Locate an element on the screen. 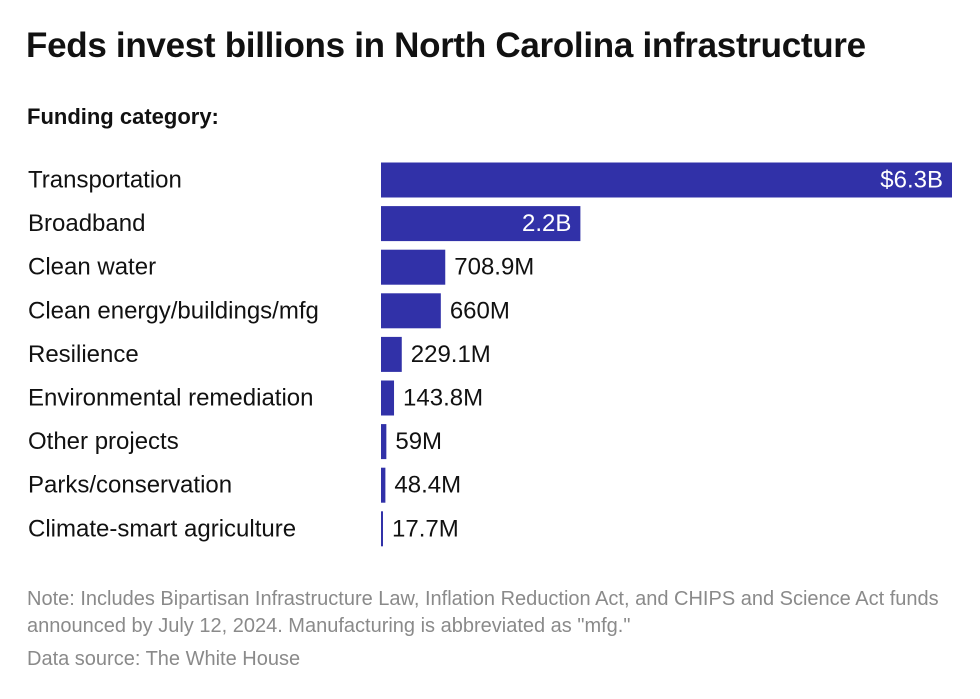  bar-value-label: 660M is located at coordinates (480, 310).